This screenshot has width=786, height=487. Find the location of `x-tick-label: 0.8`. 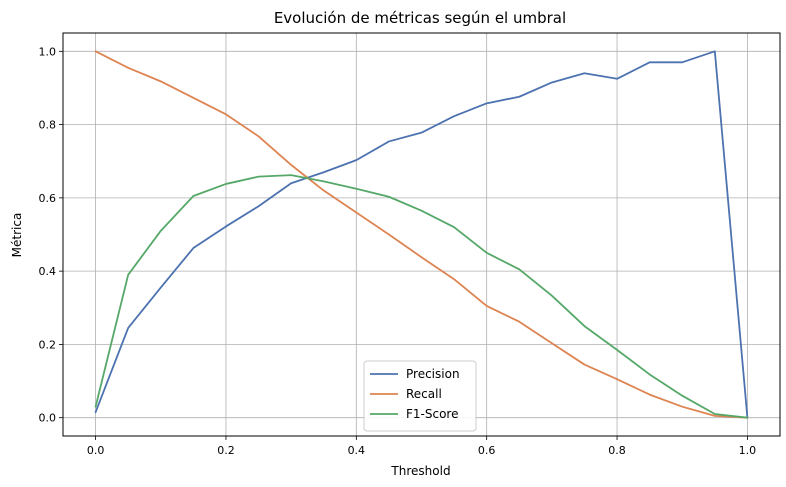

x-tick-label: 0.8 is located at coordinates (617, 450).